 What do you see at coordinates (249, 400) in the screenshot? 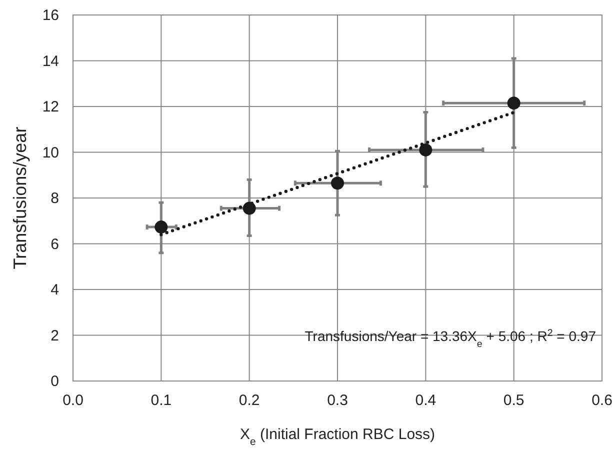
I see `x-tick-label: 0.2` at bounding box center [249, 400].